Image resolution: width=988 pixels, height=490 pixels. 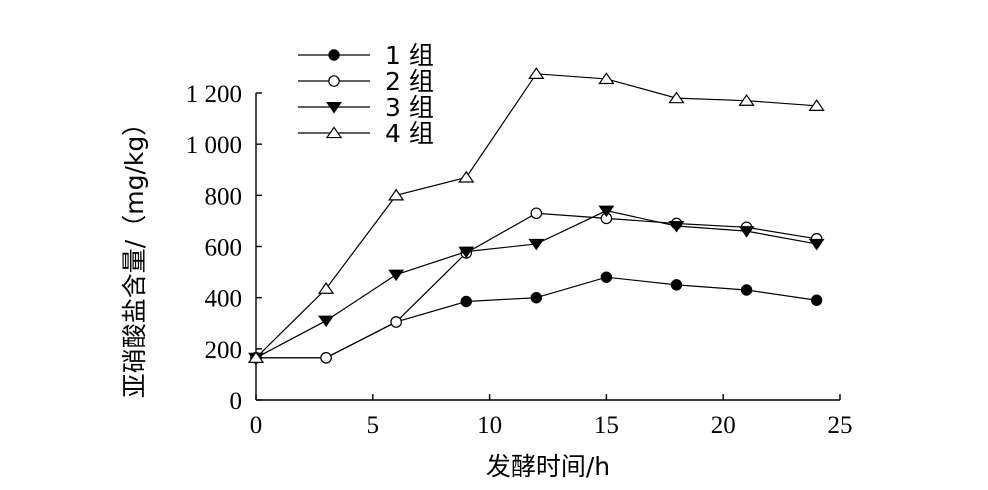 I want to click on legend-entry-2: 2 组, so click(x=366, y=81).